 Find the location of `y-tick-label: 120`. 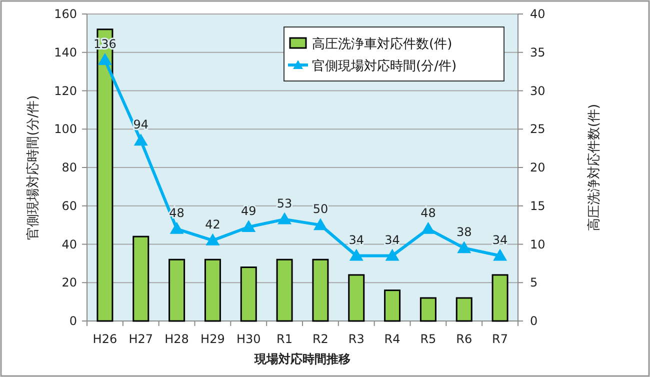

y-tick-label: 120 is located at coordinates (65, 91).